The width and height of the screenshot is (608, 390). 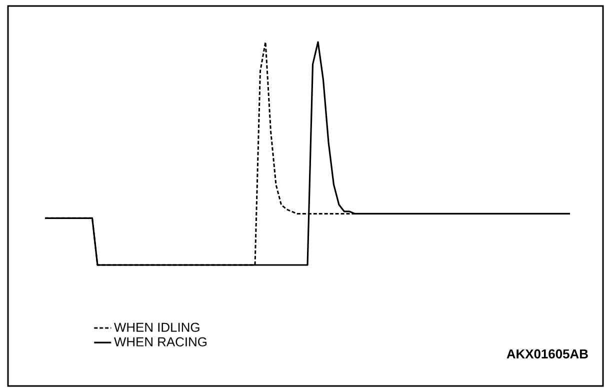 I want to click on legend-label: WHEN IDLING, so click(x=157, y=327).